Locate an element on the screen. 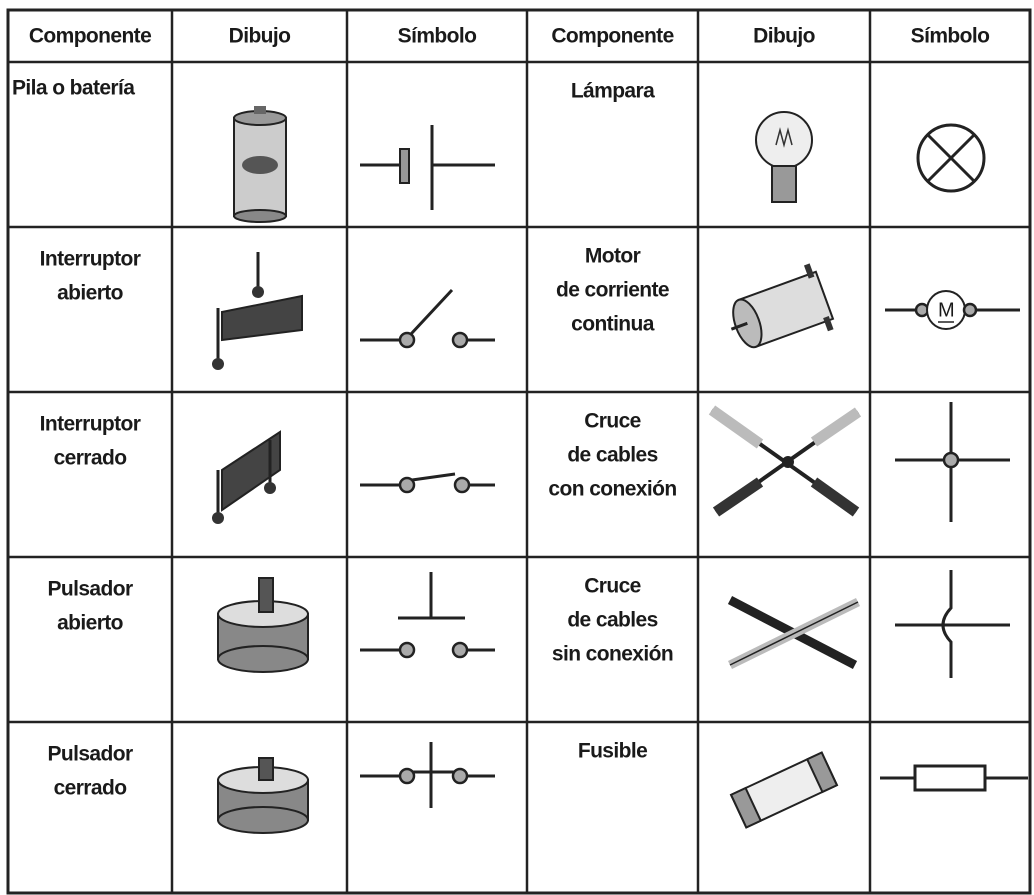 This screenshot has height=895, width=1034. closed-pushbutton-drawing is located at coordinates (263, 795).